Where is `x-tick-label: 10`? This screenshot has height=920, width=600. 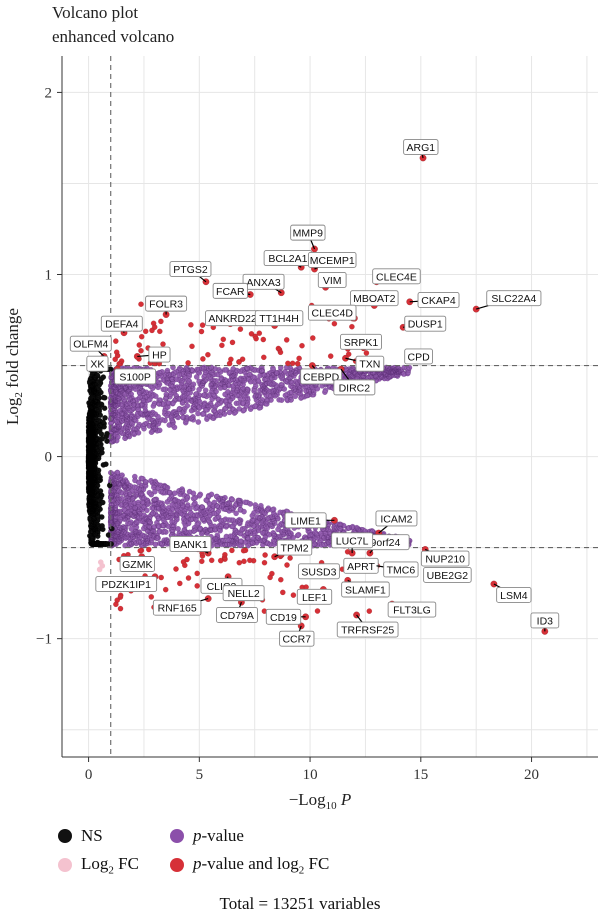 x-tick-label: 10 is located at coordinates (310, 775).